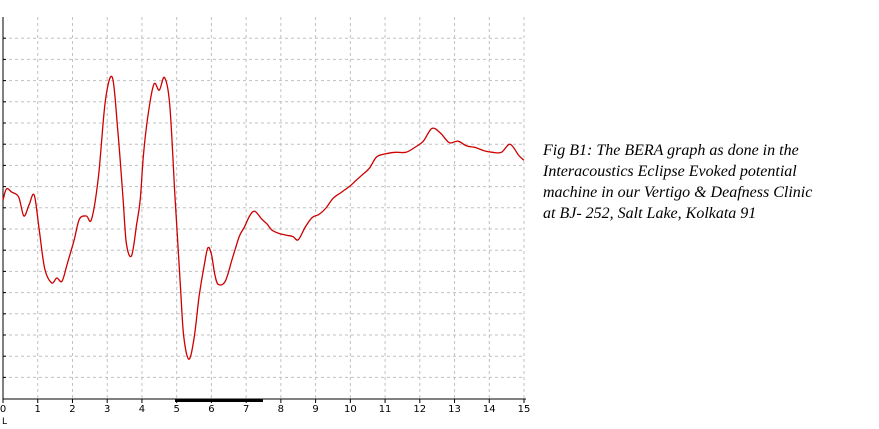  I want to click on time-window-bar, so click(219, 400).